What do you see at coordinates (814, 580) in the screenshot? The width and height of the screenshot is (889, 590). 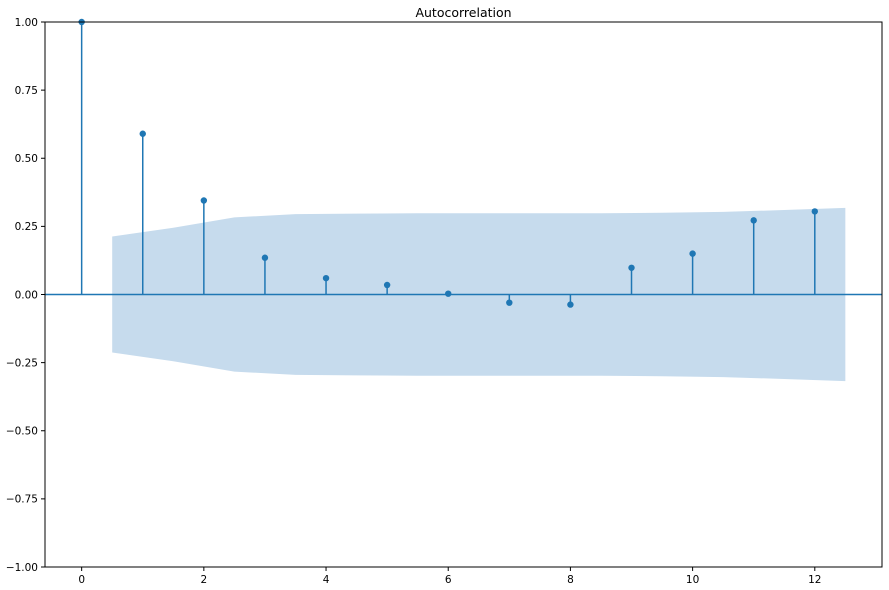 I see `x-tick-label: 12` at bounding box center [814, 580].